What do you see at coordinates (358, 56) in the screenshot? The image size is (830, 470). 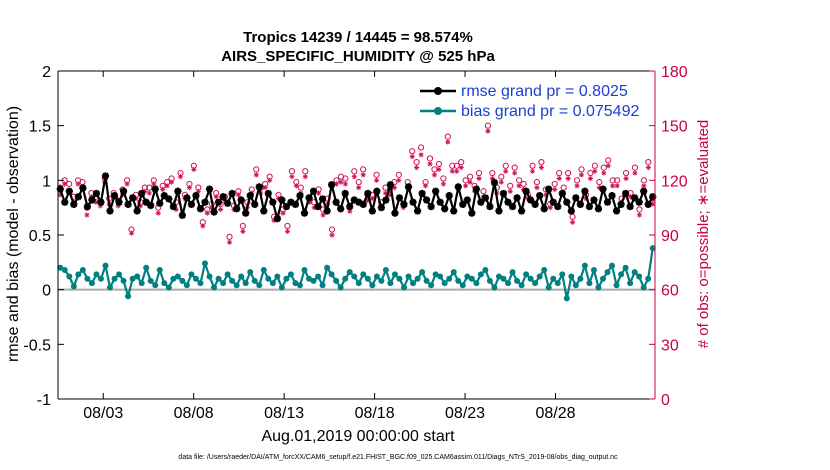 I see `chart-subtitle: AIRS_SPECIFIC_HUMIDITY @ 525 hPa` at bounding box center [358, 56].